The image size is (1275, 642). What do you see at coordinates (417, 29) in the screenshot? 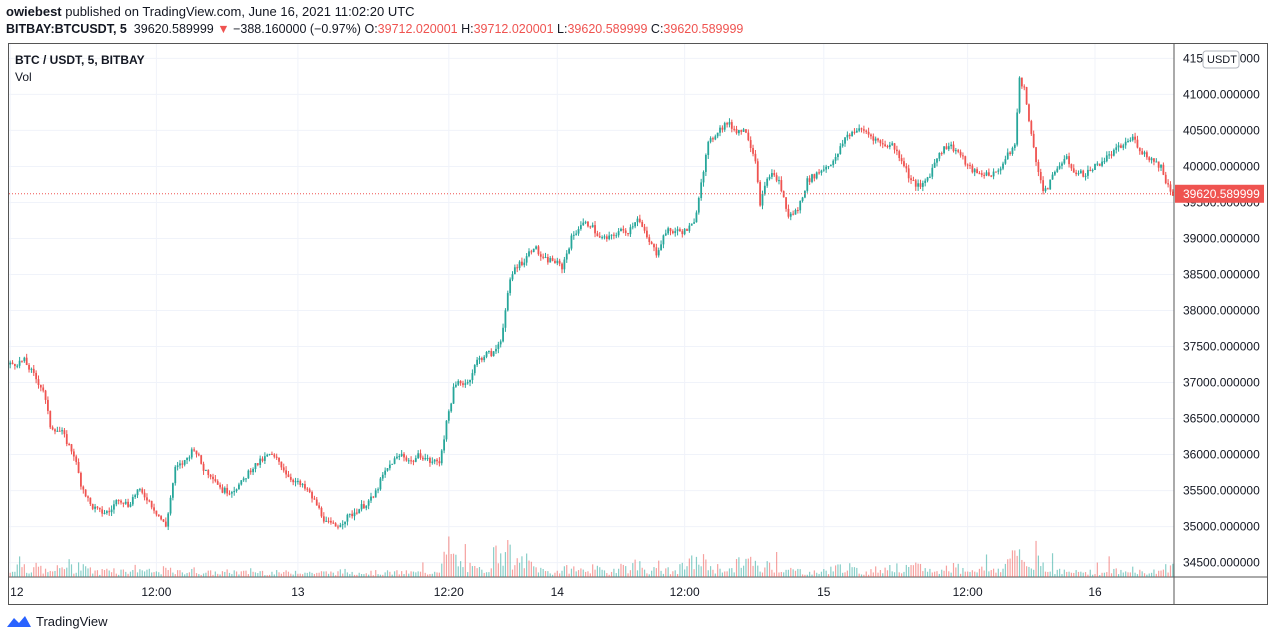
I see `open-value: 39712.020001` at bounding box center [417, 29].